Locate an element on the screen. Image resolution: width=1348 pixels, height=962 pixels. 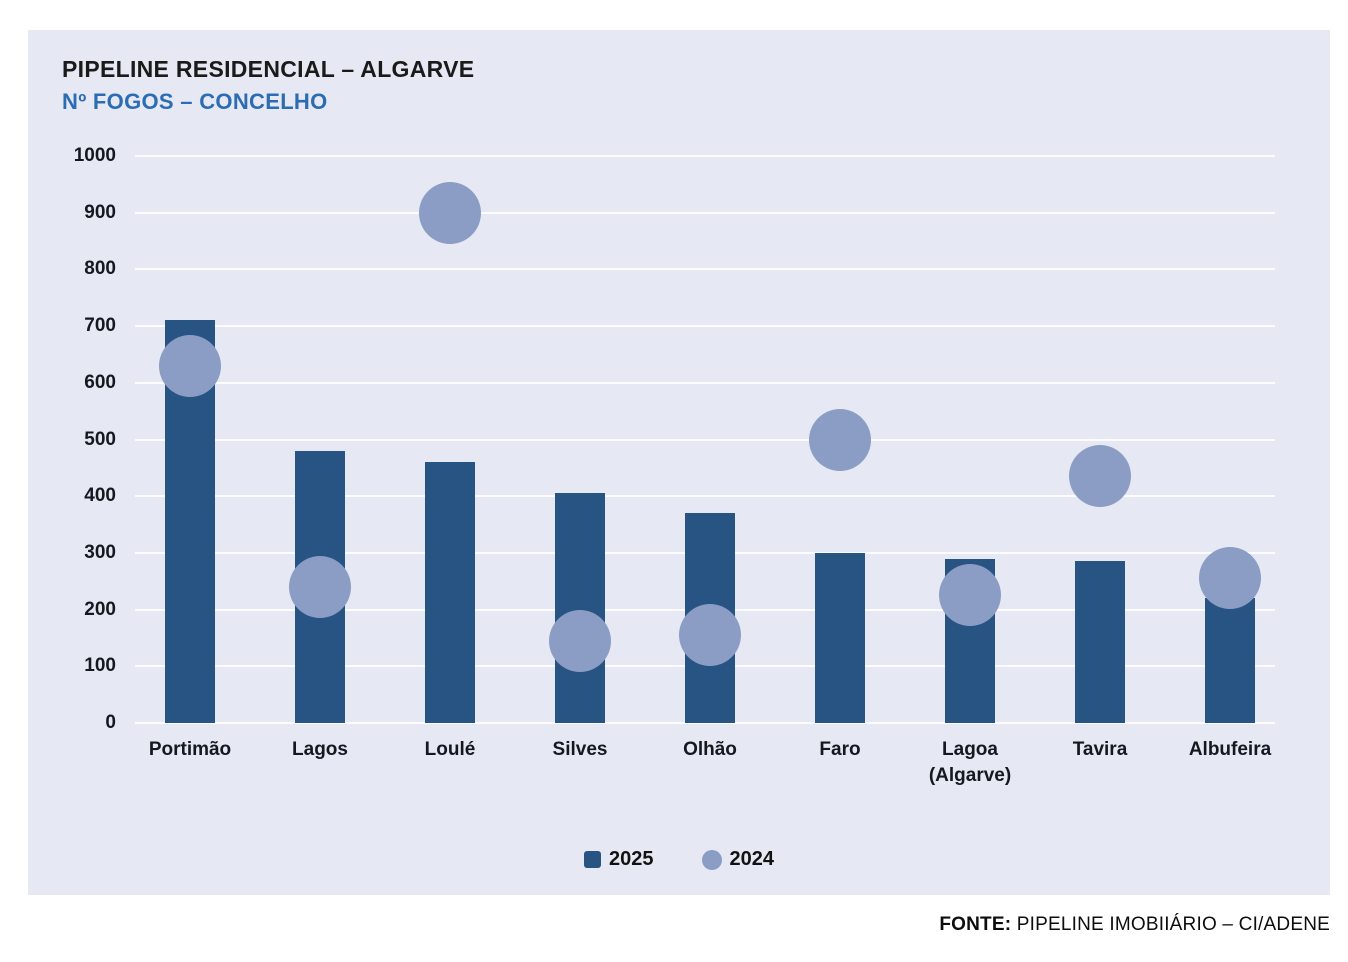
category-label: Albufeira is located at coordinates (1230, 749).